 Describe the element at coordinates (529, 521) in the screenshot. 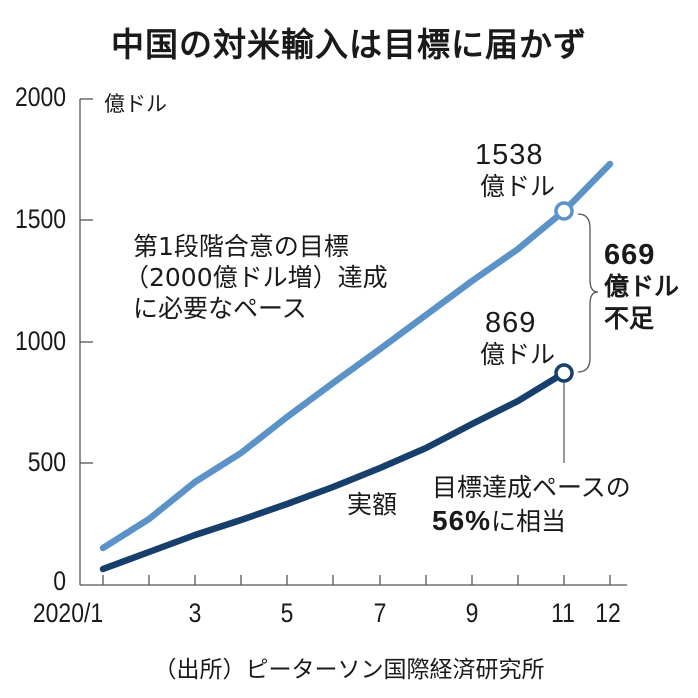

I see `ratio-text: に相当` at that location.